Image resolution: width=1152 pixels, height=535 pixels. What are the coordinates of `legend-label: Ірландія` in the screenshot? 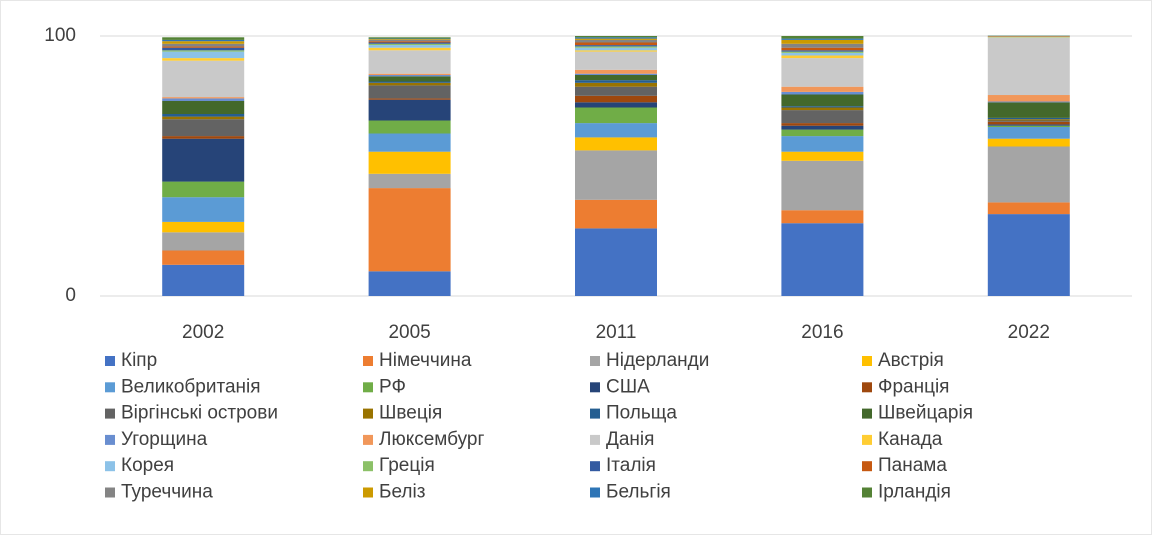 It's located at (914, 492).